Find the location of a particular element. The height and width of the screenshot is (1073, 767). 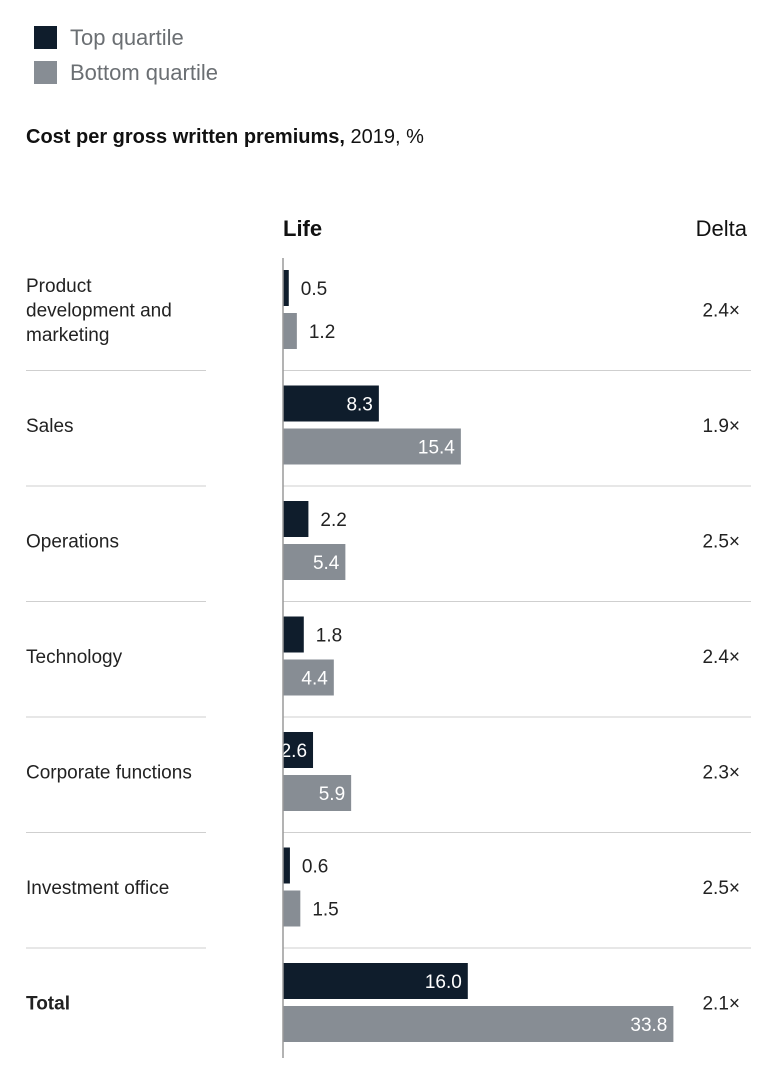

category-label: Total is located at coordinates (48, 1004).